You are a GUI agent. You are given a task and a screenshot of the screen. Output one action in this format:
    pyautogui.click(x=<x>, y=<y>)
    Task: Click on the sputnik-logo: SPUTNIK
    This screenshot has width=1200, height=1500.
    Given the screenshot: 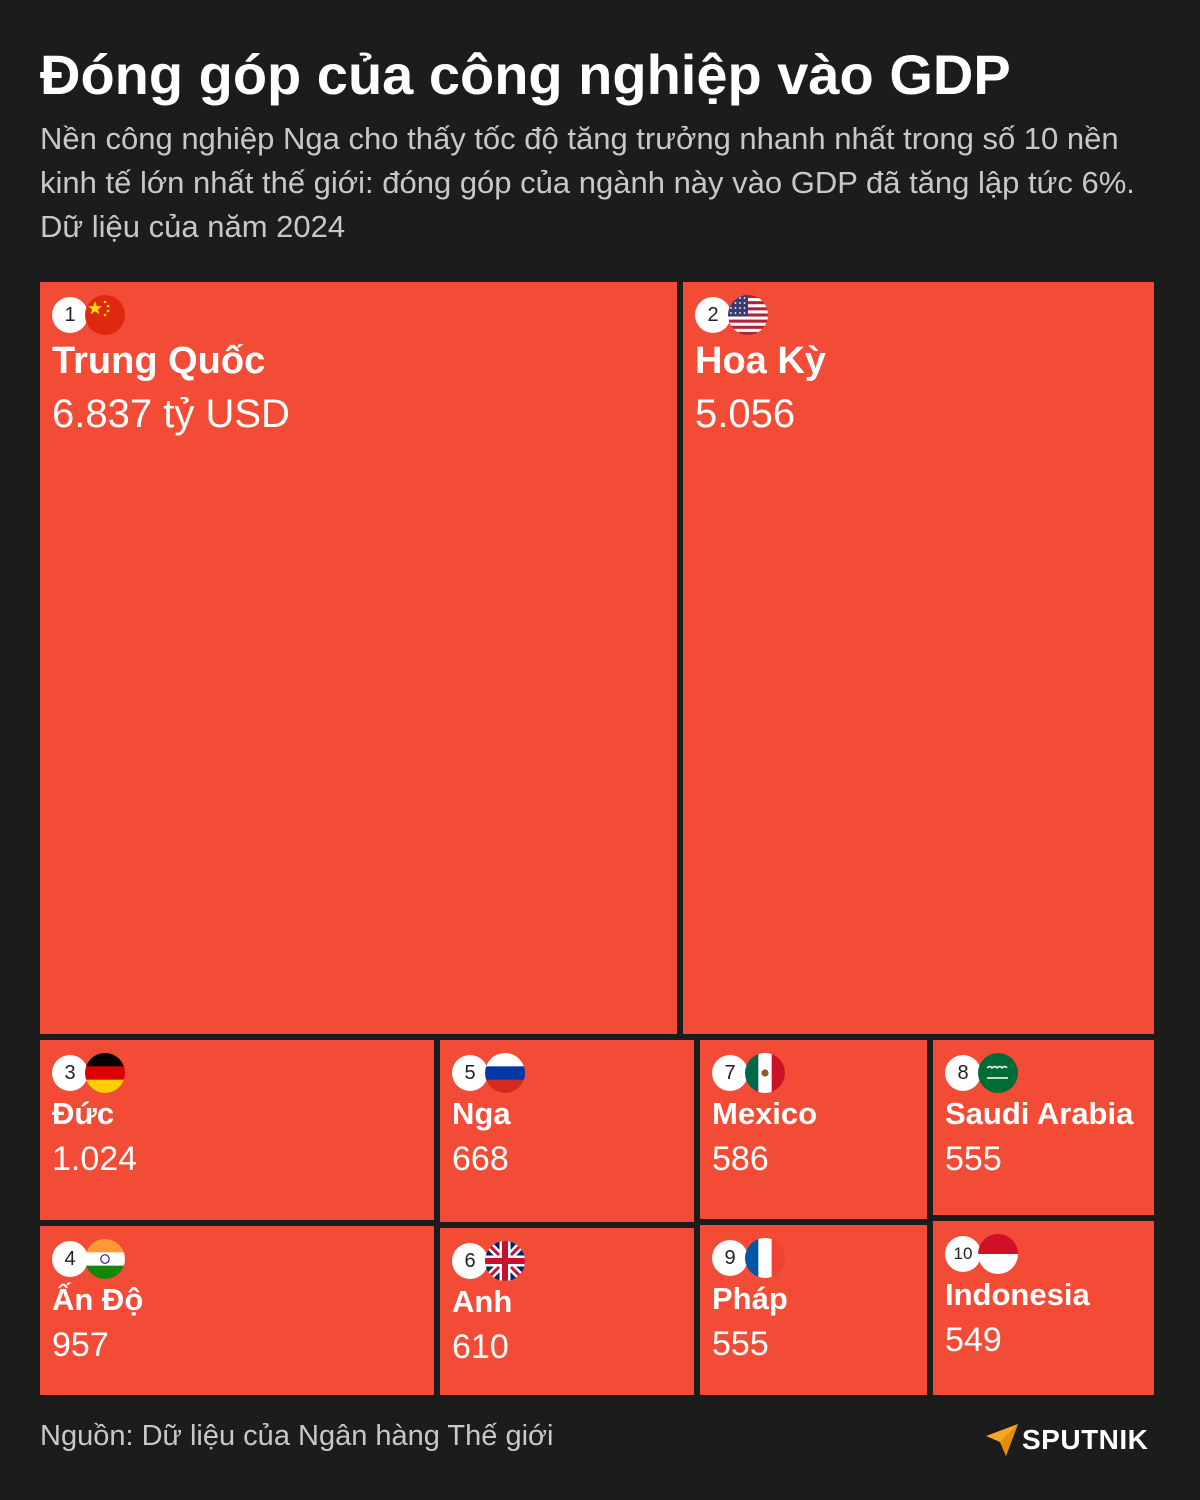 What is the action you would take?
    pyautogui.click(x=1074, y=1440)
    